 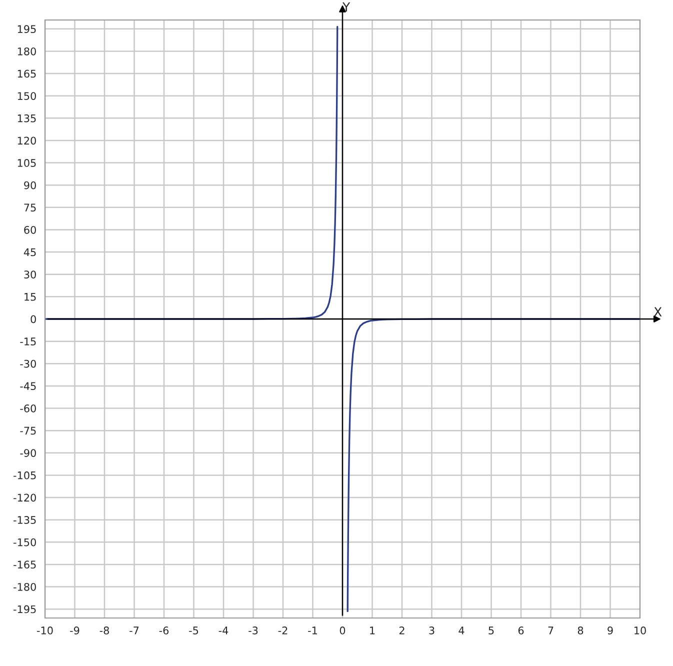 I want to click on x-tick-label: 10, so click(x=640, y=630).